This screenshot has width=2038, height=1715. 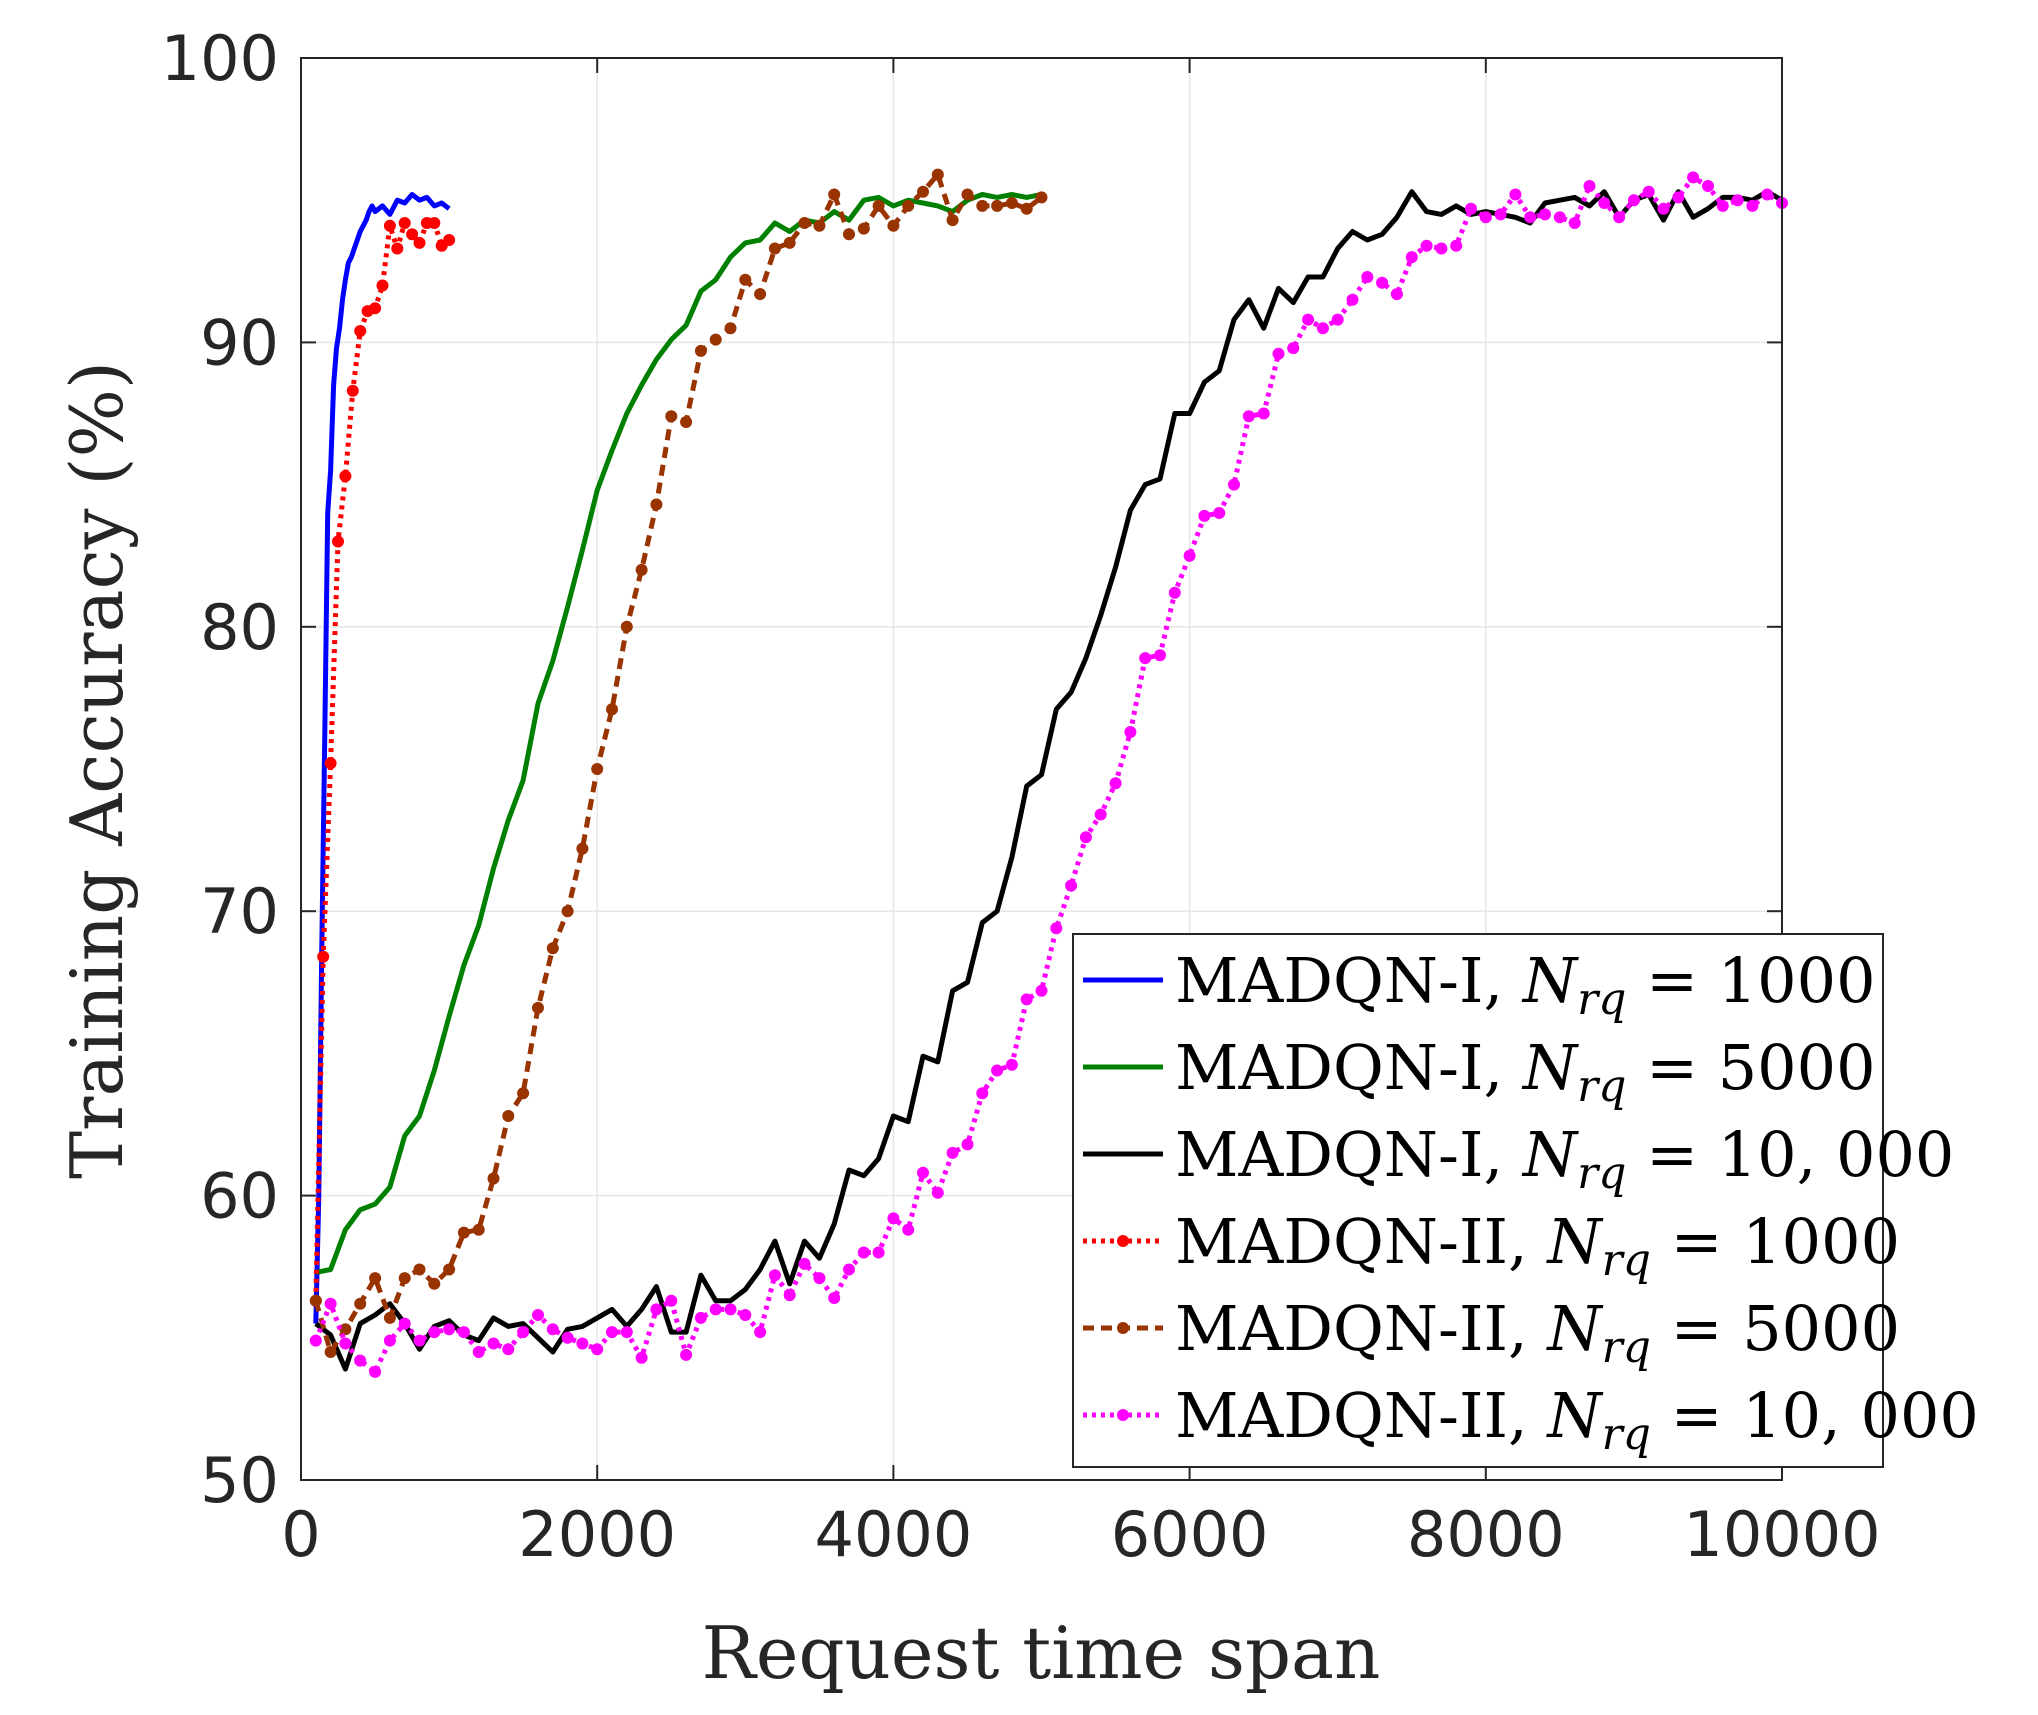 What do you see at coordinates (1478, 1200) in the screenshot?
I see `legend-box` at bounding box center [1478, 1200].